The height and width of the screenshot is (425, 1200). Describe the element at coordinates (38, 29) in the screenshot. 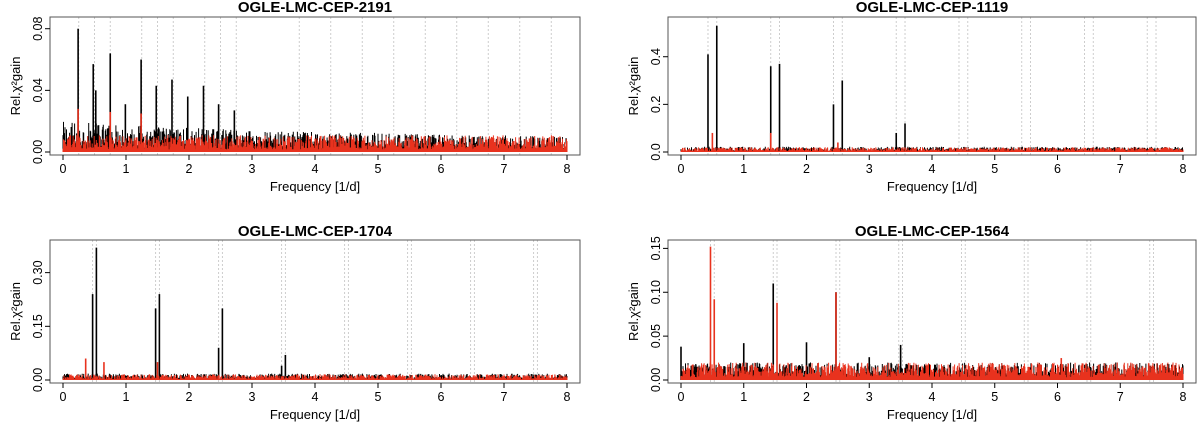

I see `y-tick-label: 0.08` at that location.